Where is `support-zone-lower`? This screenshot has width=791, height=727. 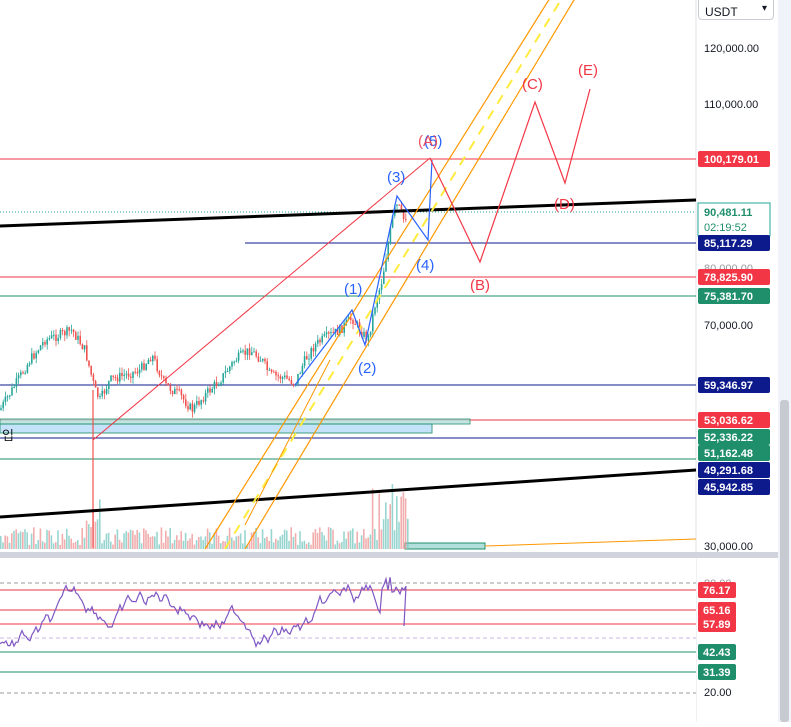 support-zone-lower is located at coordinates (216, 428).